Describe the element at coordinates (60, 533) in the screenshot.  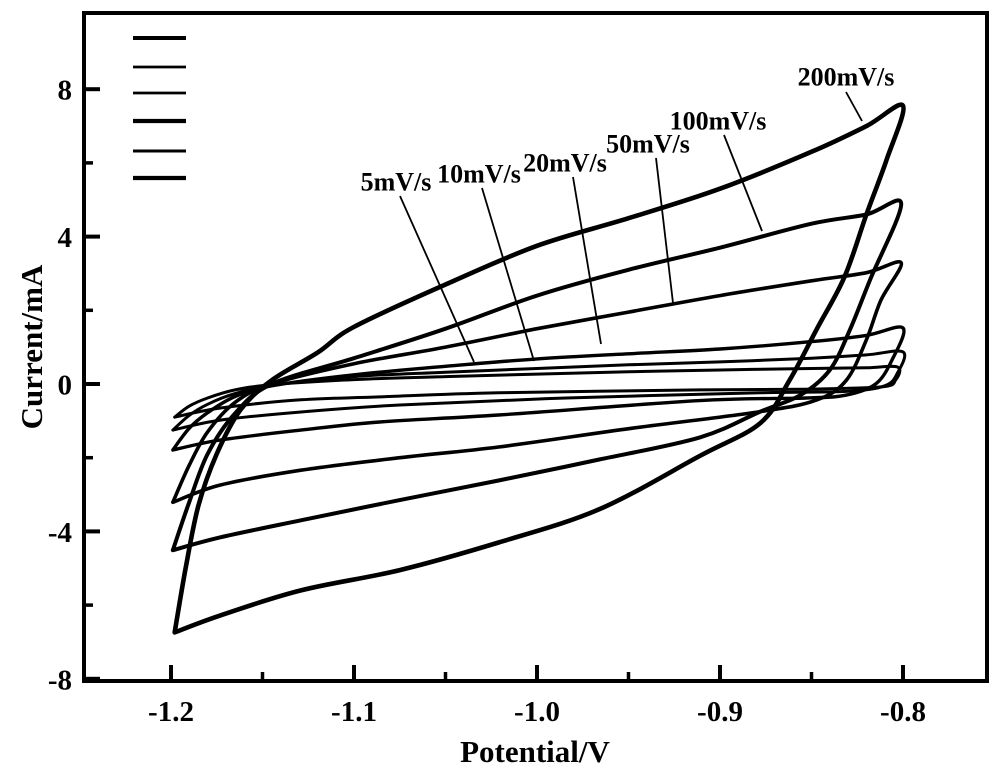
I see `y-tick-label: -4` at that location.